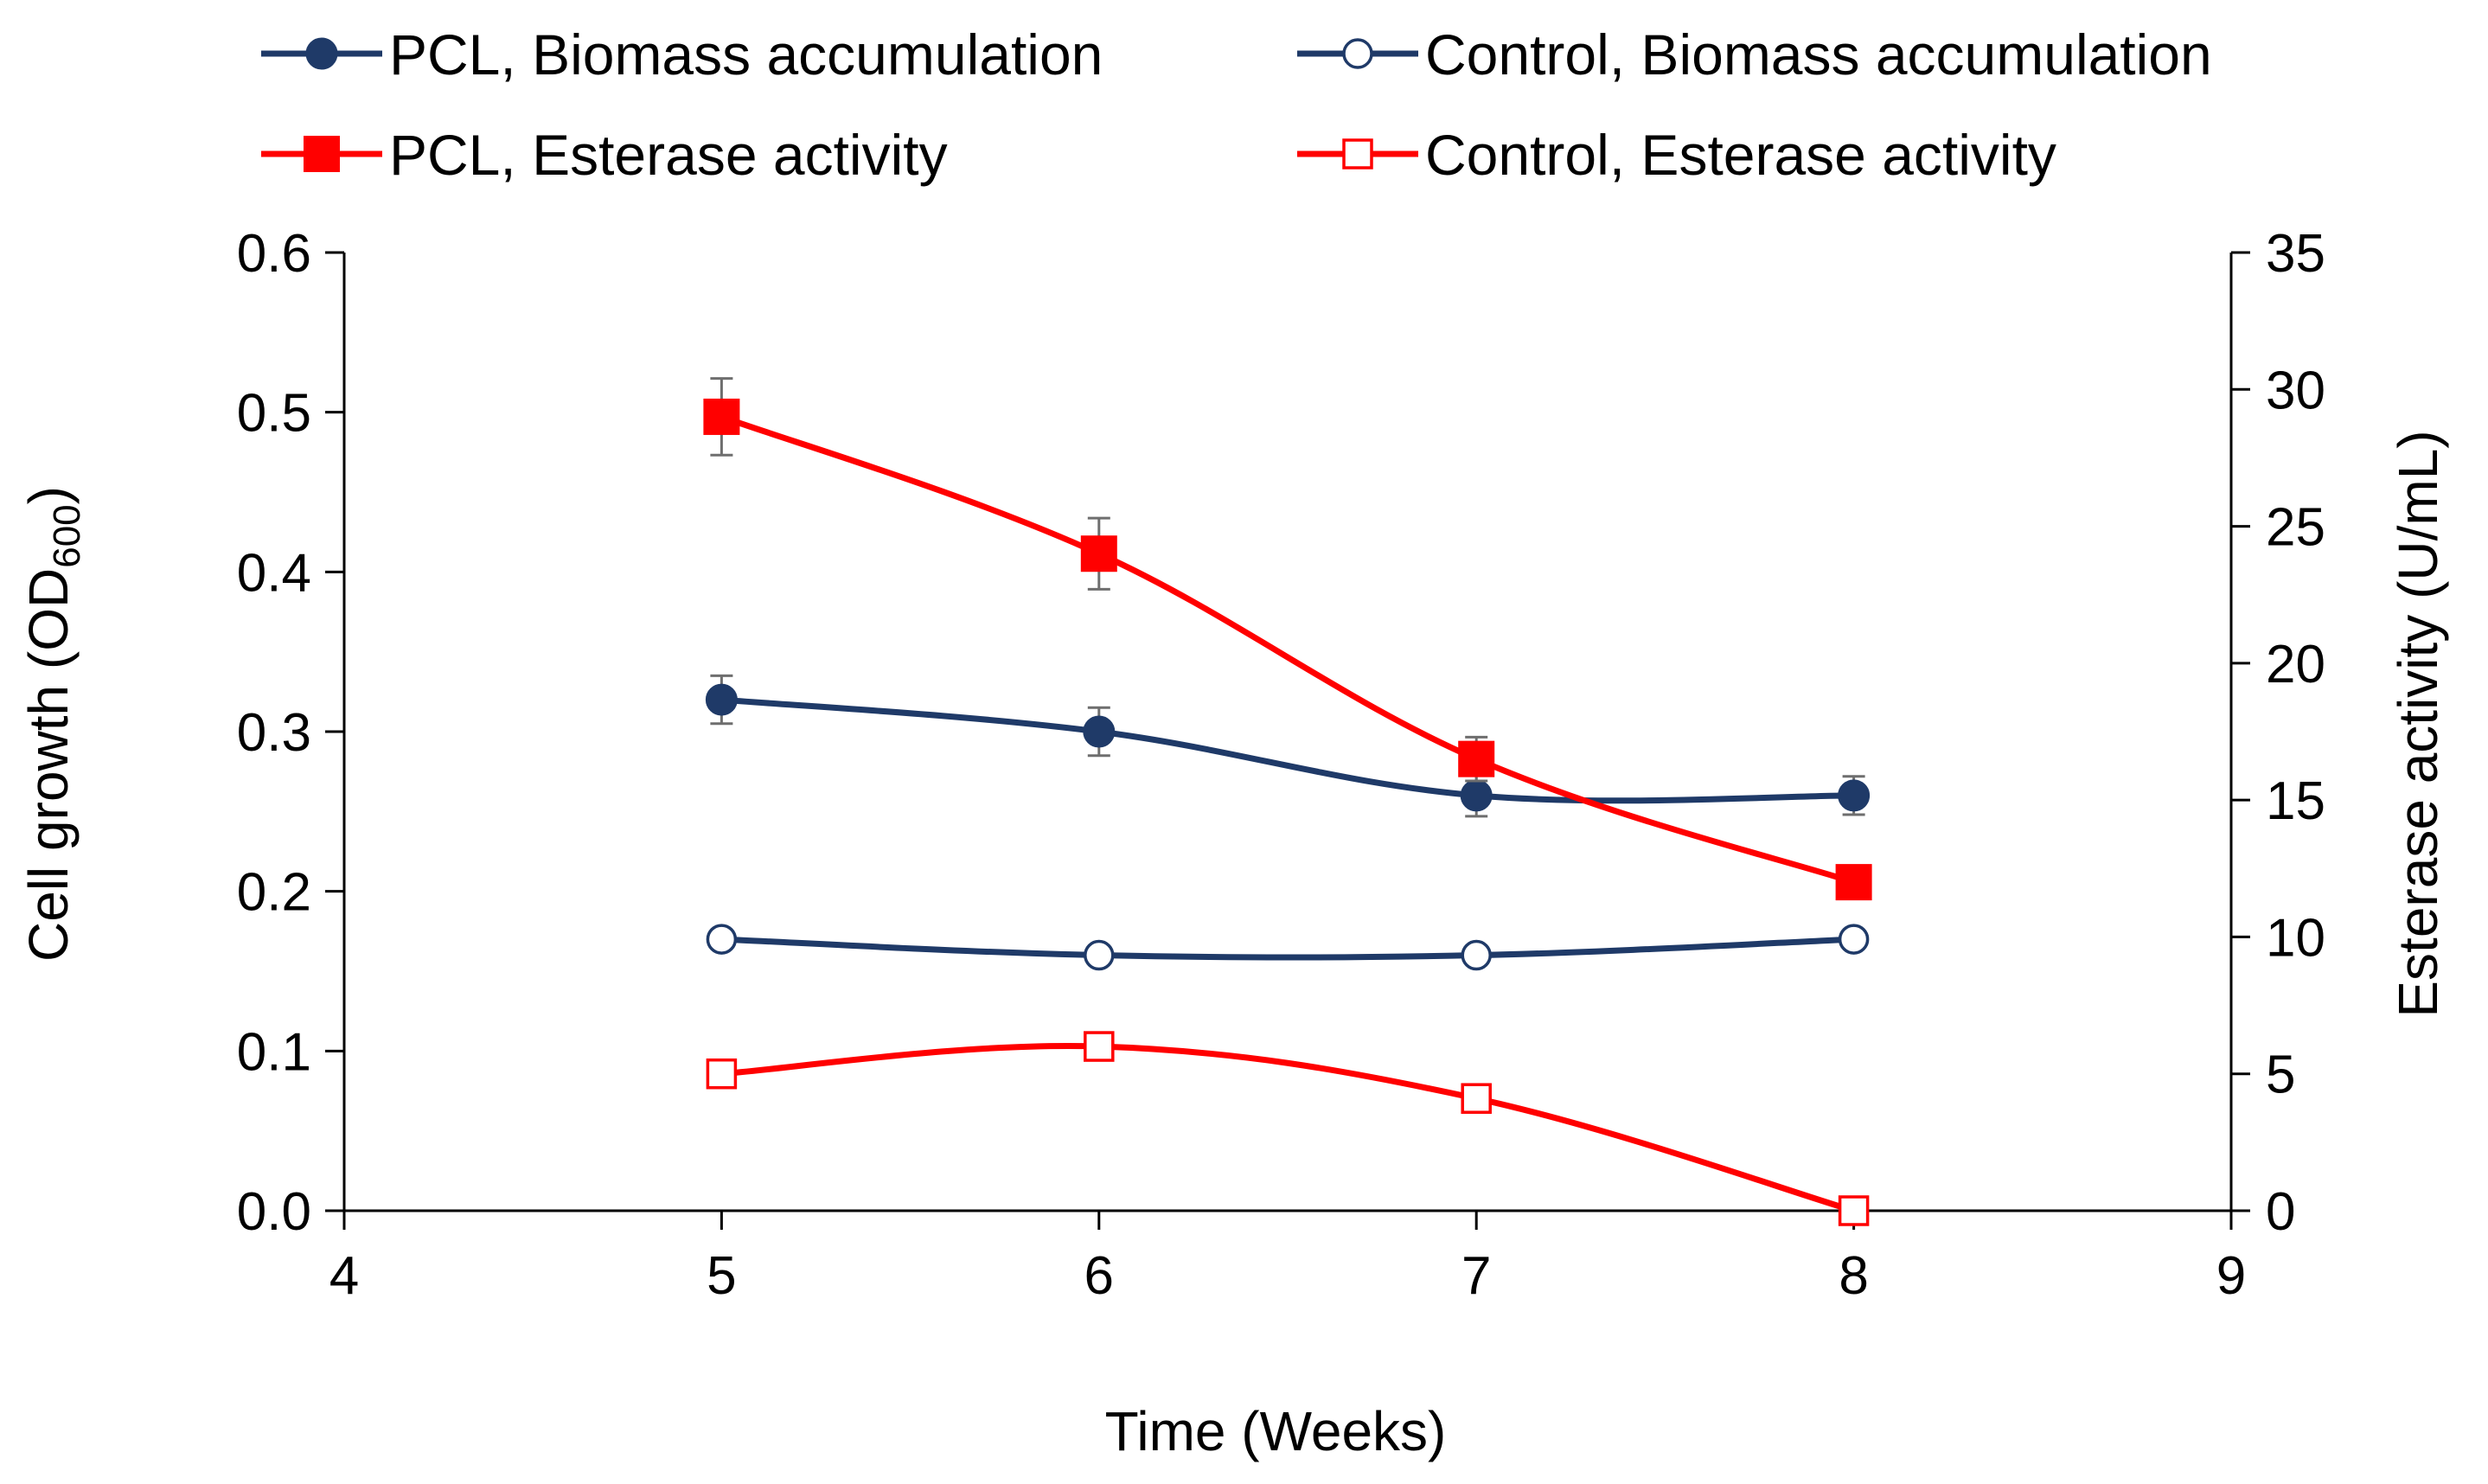  What do you see at coordinates (2295, 391) in the screenshot?
I see `y2-tick-label: 30` at bounding box center [2295, 391].